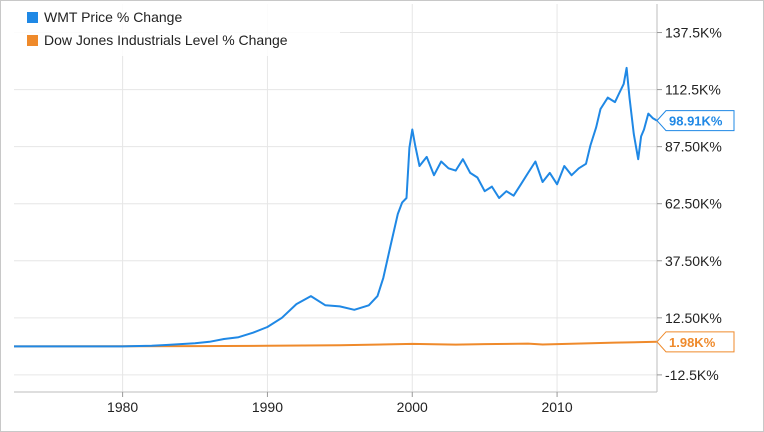  Describe the element at coordinates (693, 204) in the screenshot. I see `y-tick-label: 62.50K%` at that location.